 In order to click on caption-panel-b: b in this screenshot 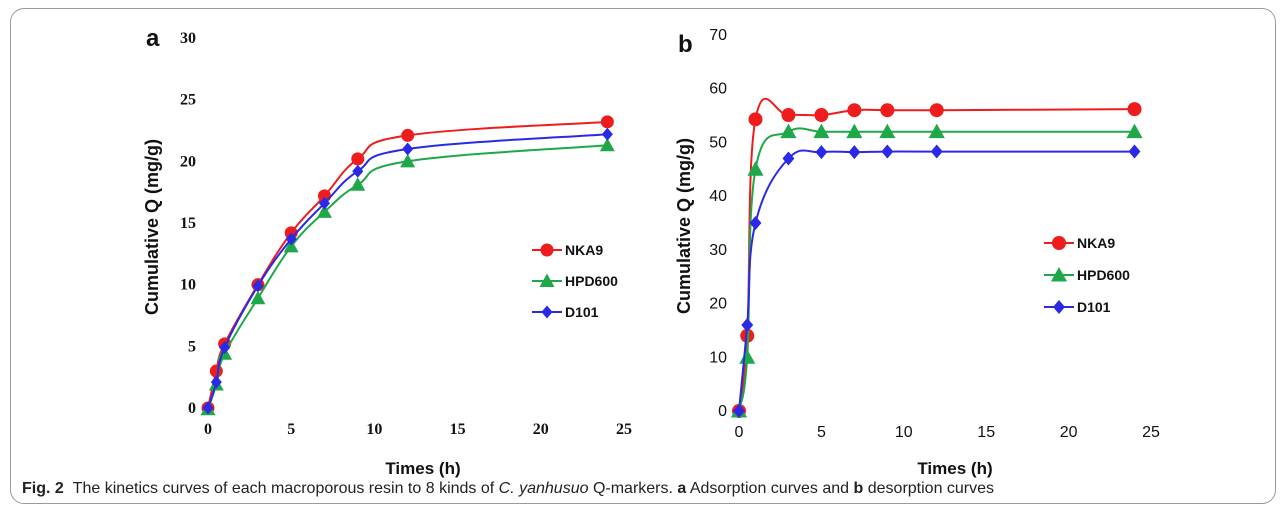, I will do `click(858, 488)`.